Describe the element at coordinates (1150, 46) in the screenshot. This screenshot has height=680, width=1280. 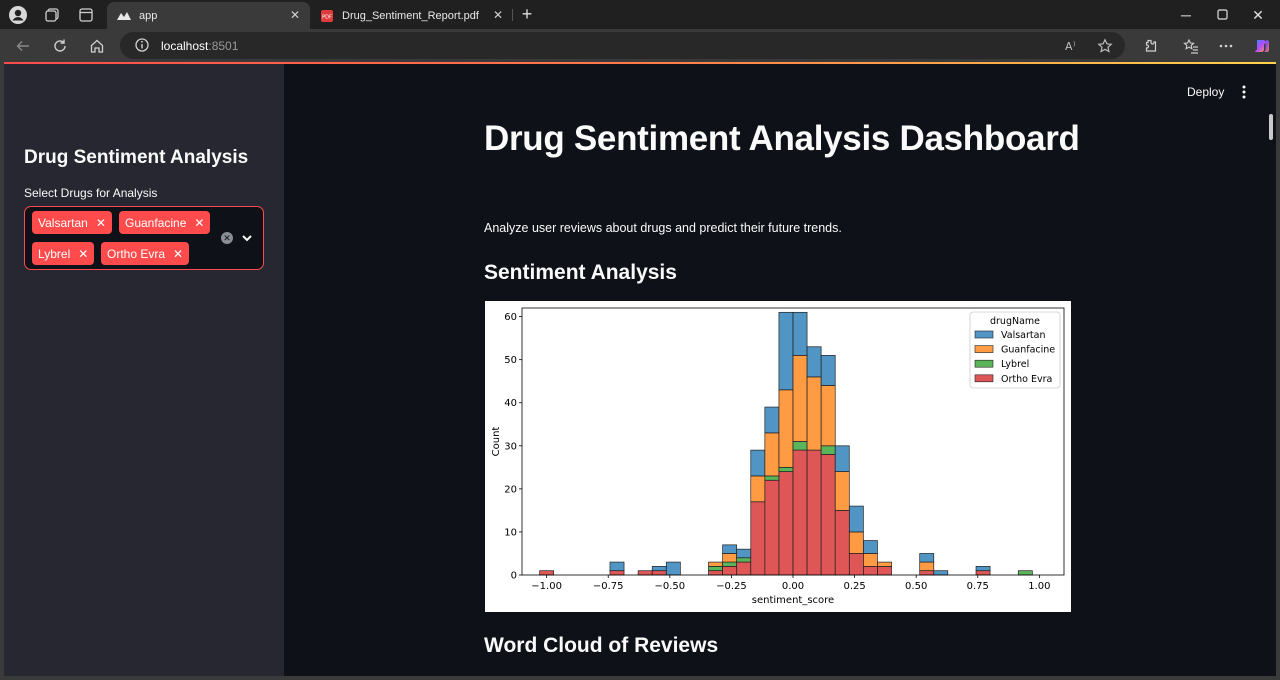
I see `extensions-icon` at that location.